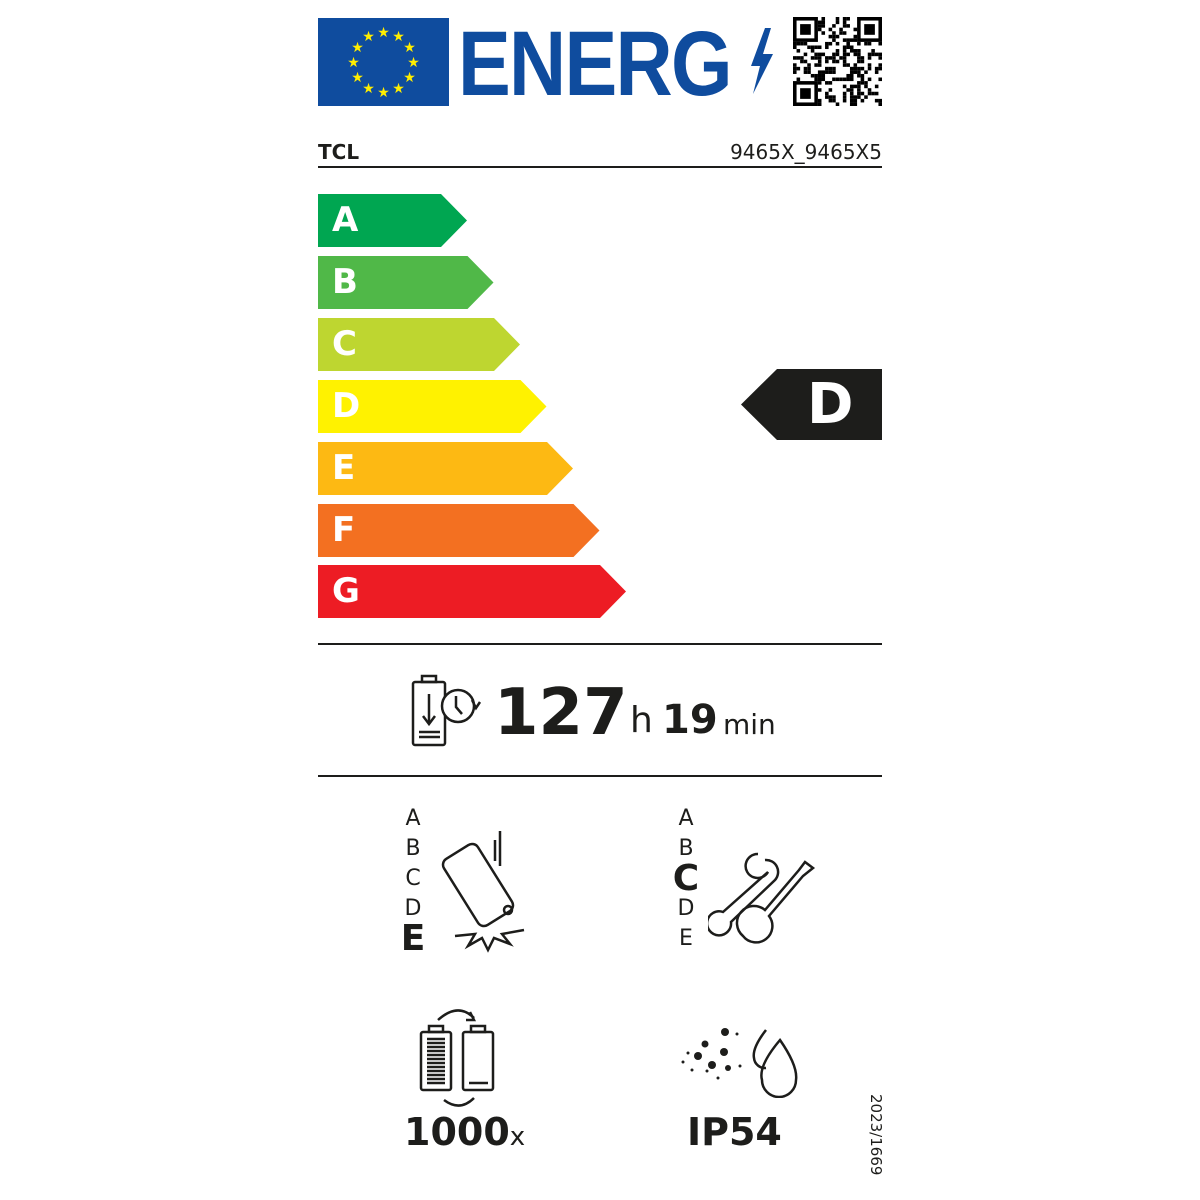  Describe the element at coordinates (445, 468) in the screenshot. I see `energy-class-bar-e: E` at that location.